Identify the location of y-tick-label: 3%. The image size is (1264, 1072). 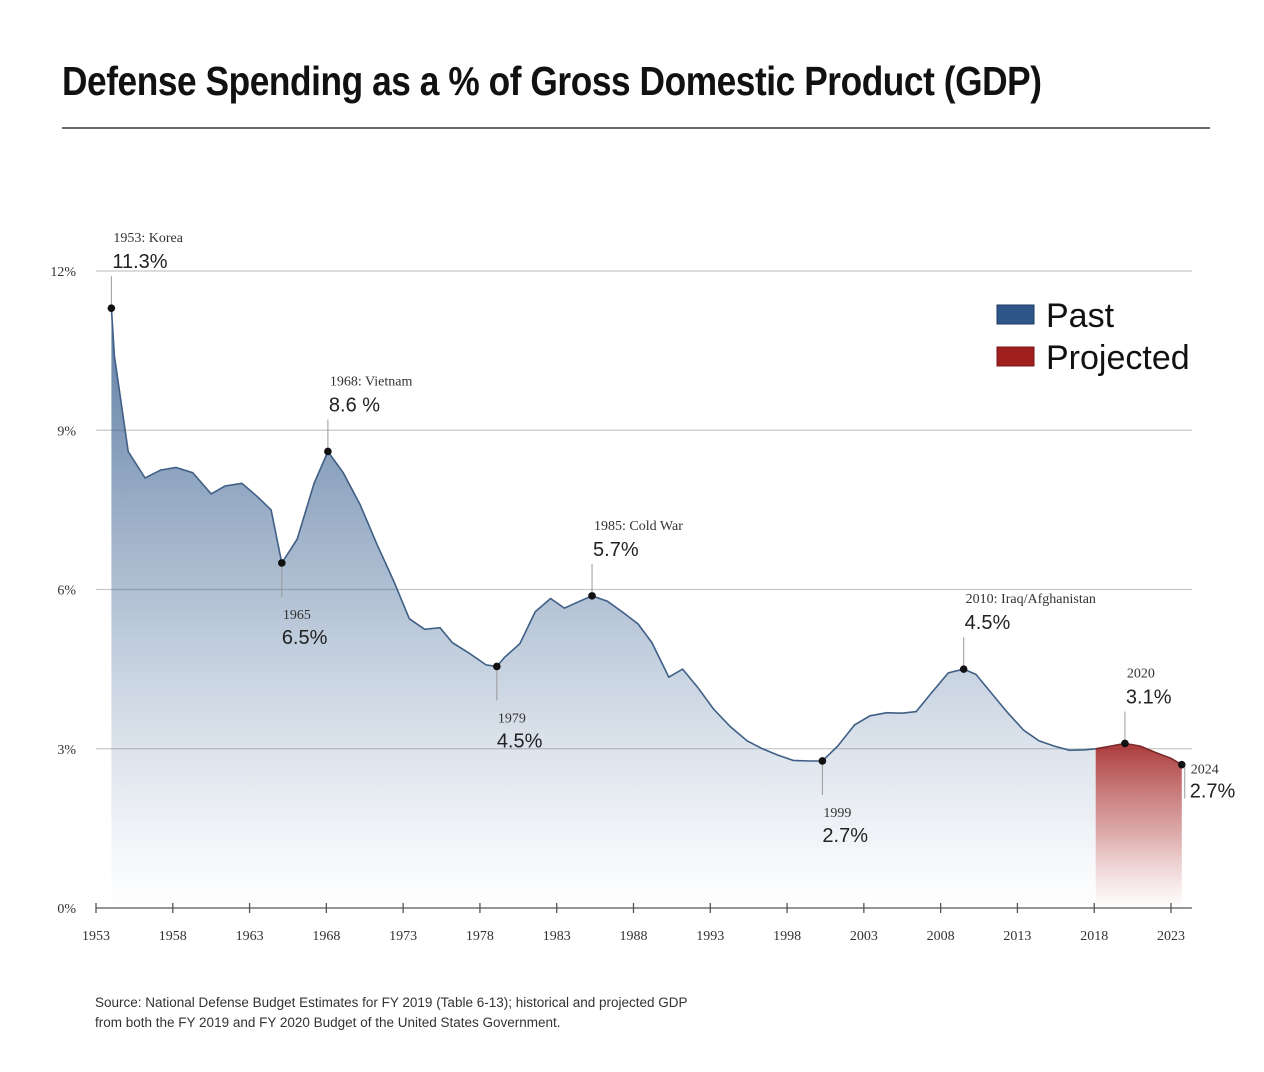
(66, 750).